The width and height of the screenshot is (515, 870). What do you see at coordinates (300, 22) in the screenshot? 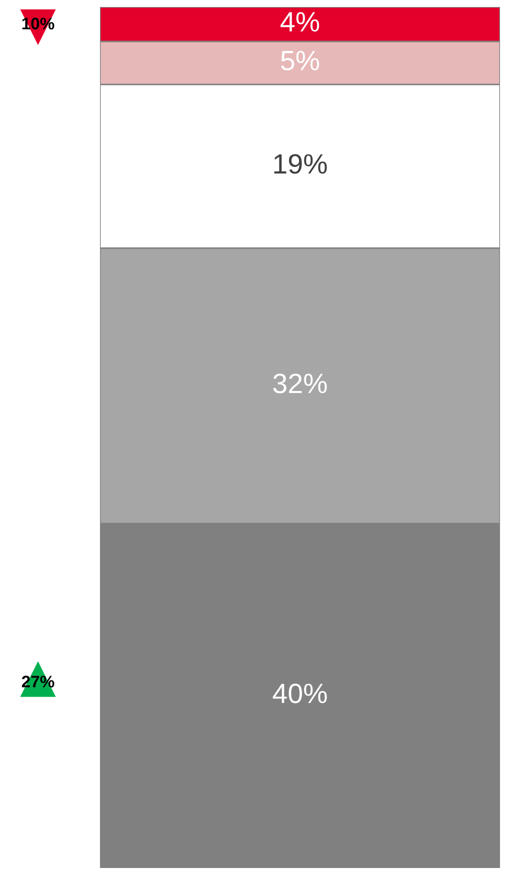
I see `data-label: 4%` at bounding box center [300, 22].